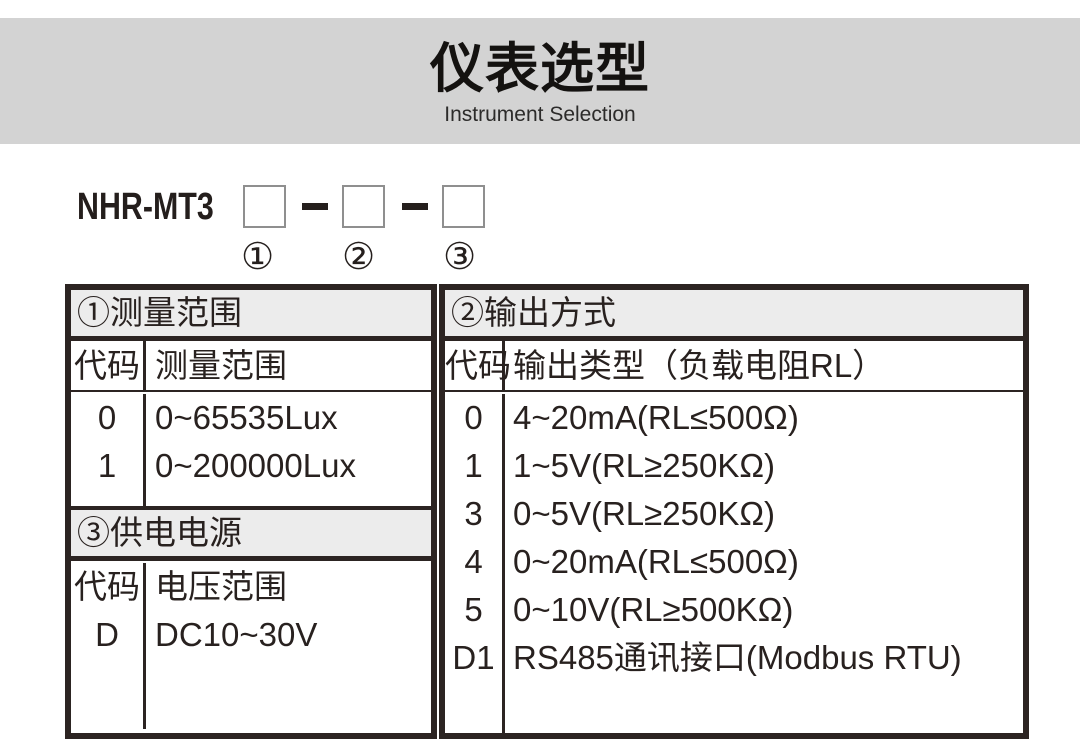 The image size is (1080, 749). Describe the element at coordinates (460, 256) in the screenshot. I see `position-marker-3: ③` at that location.